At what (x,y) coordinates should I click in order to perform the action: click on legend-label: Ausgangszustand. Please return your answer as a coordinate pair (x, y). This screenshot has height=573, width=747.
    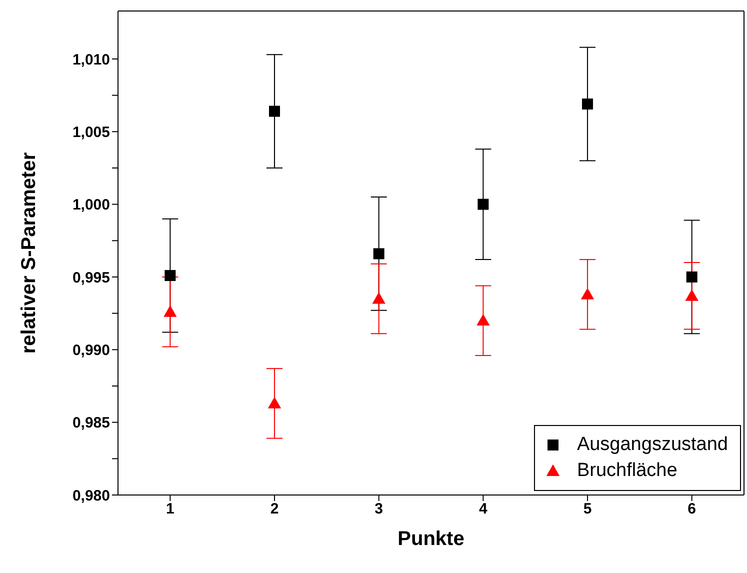
    Looking at the image, I should click on (652, 445).